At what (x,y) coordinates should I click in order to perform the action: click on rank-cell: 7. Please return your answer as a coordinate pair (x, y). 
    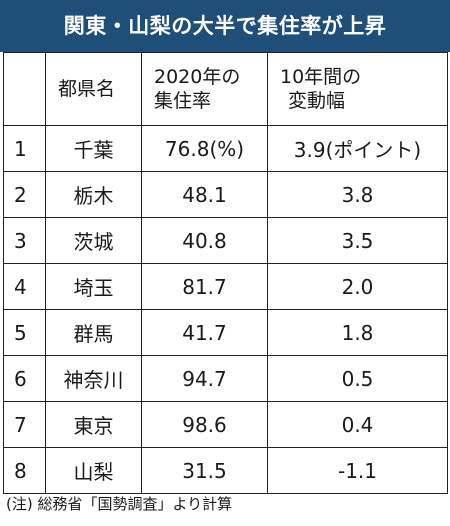
    Looking at the image, I should click on (24, 424).